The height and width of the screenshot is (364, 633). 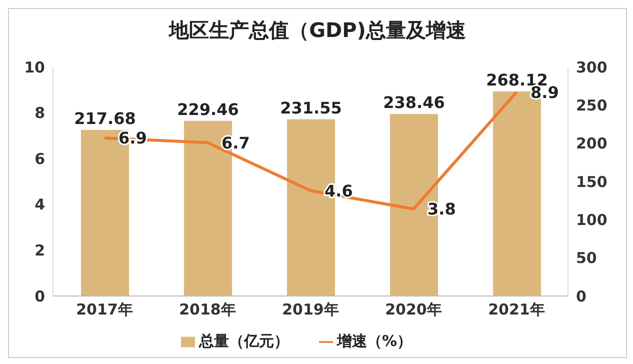 I want to click on data-label: 229.46, so click(x=208, y=109).